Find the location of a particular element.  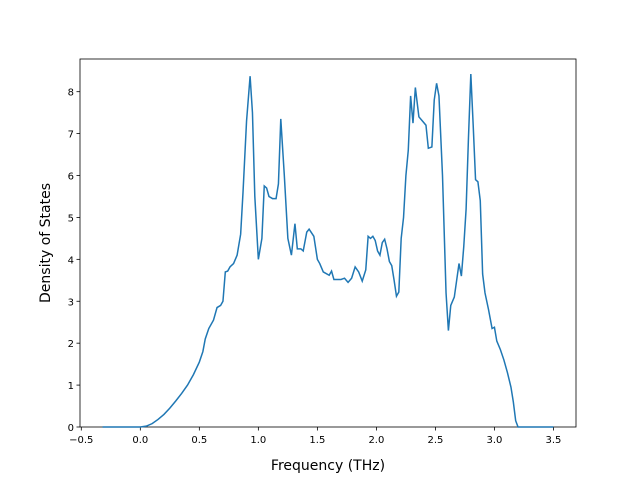

y-tick-label: 1 is located at coordinates (71, 386).